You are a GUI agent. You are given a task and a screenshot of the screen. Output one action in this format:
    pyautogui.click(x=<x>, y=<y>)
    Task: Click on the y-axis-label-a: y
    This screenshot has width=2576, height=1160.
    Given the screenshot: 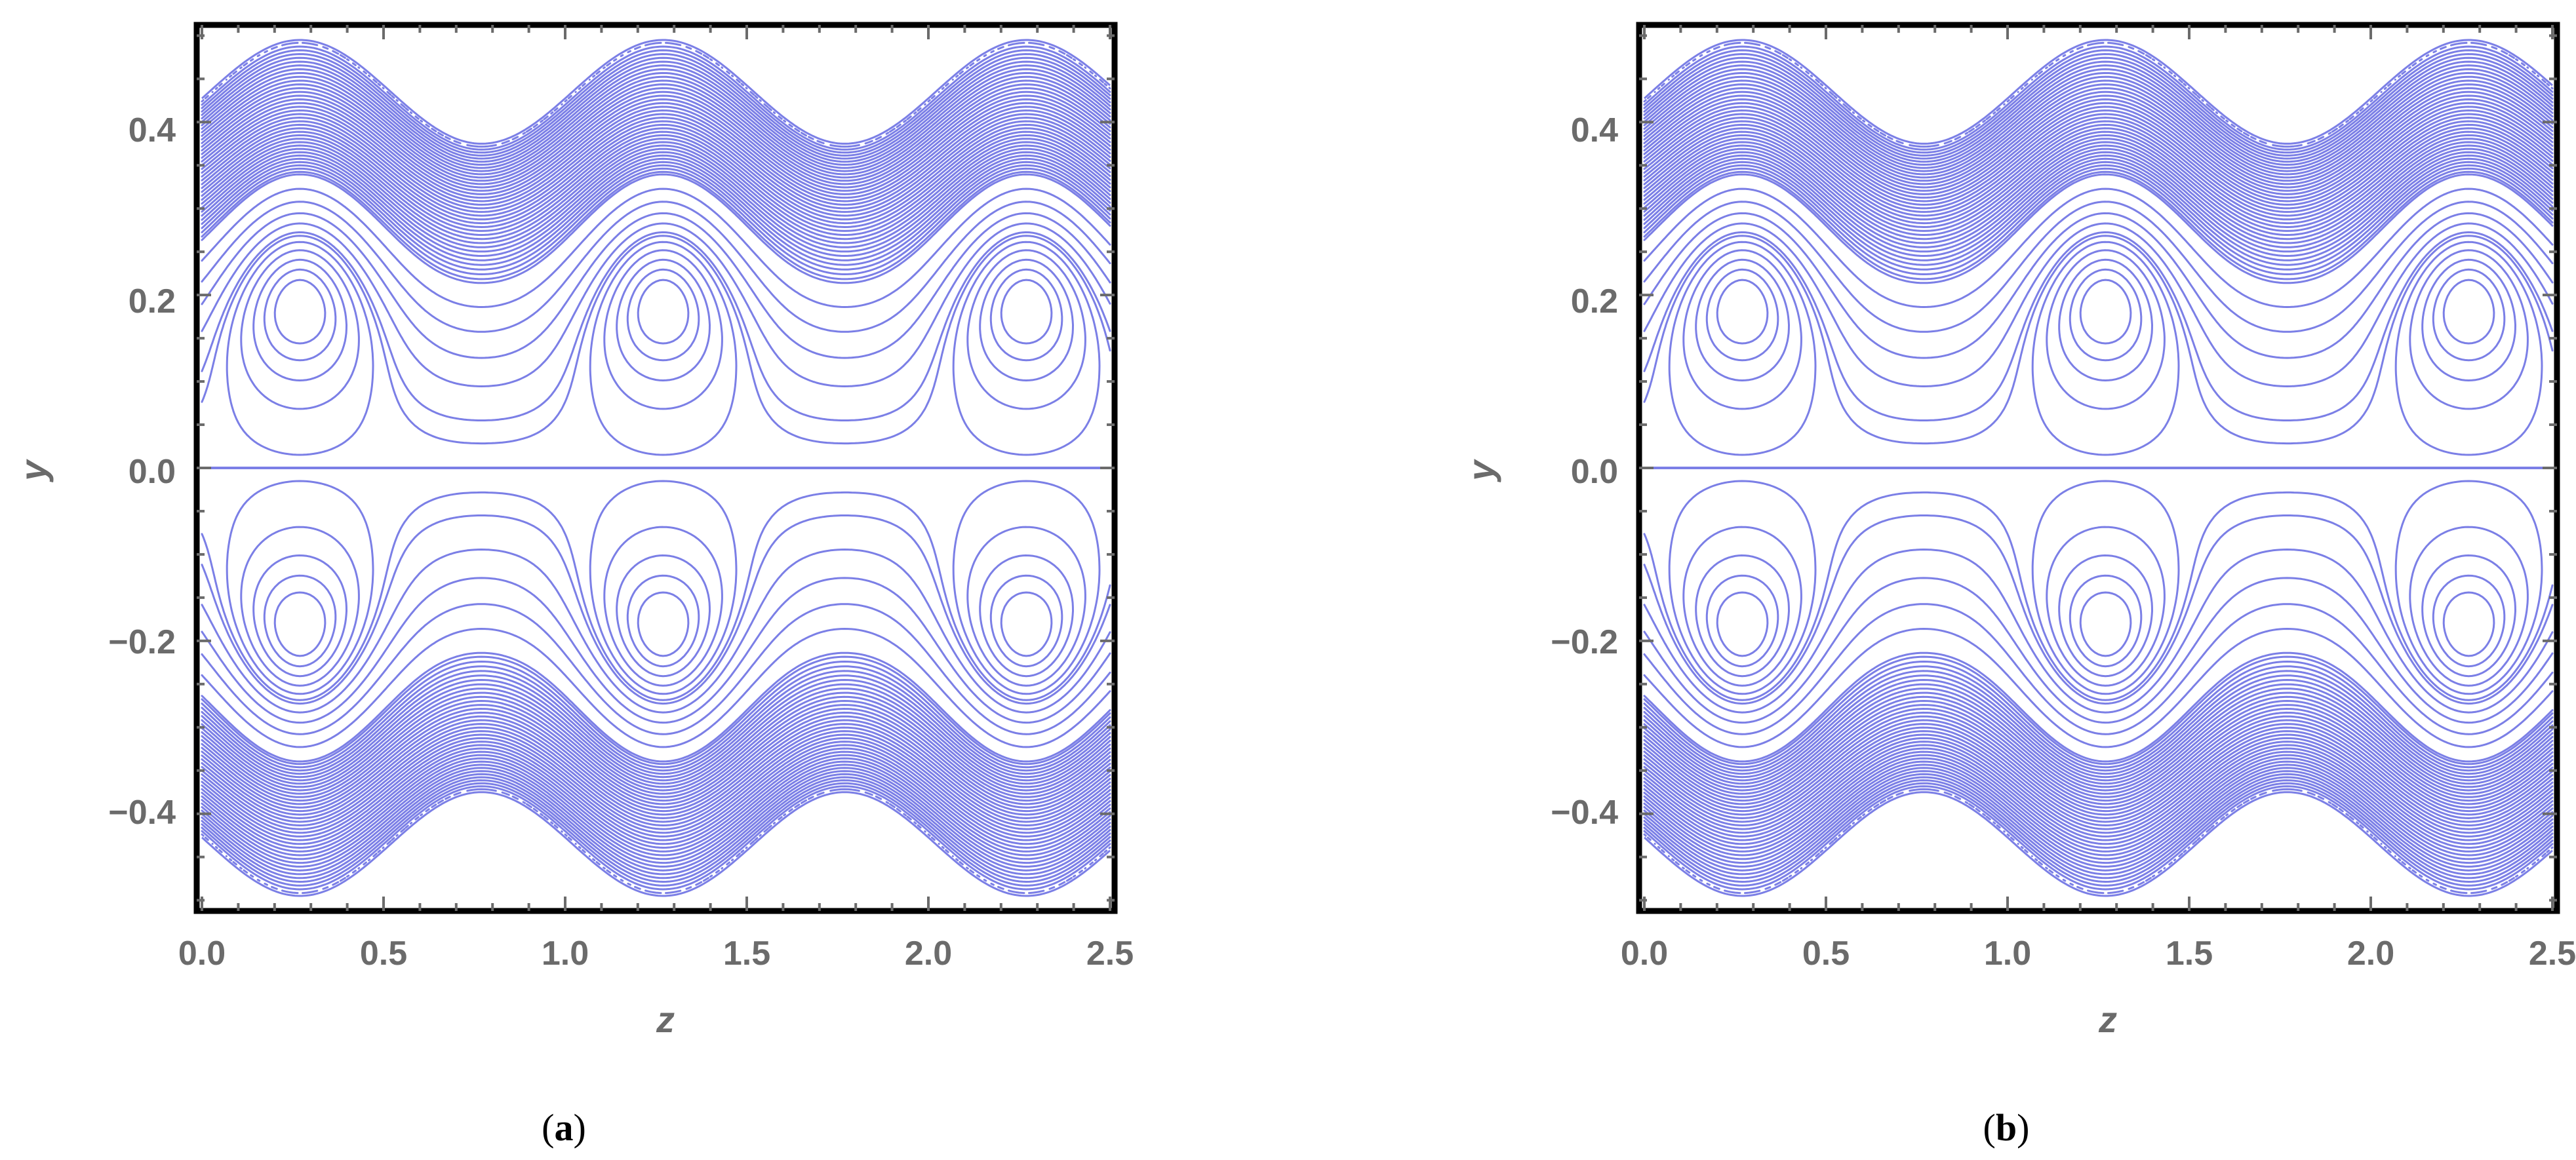 What is the action you would take?
    pyautogui.click(x=33, y=471)
    